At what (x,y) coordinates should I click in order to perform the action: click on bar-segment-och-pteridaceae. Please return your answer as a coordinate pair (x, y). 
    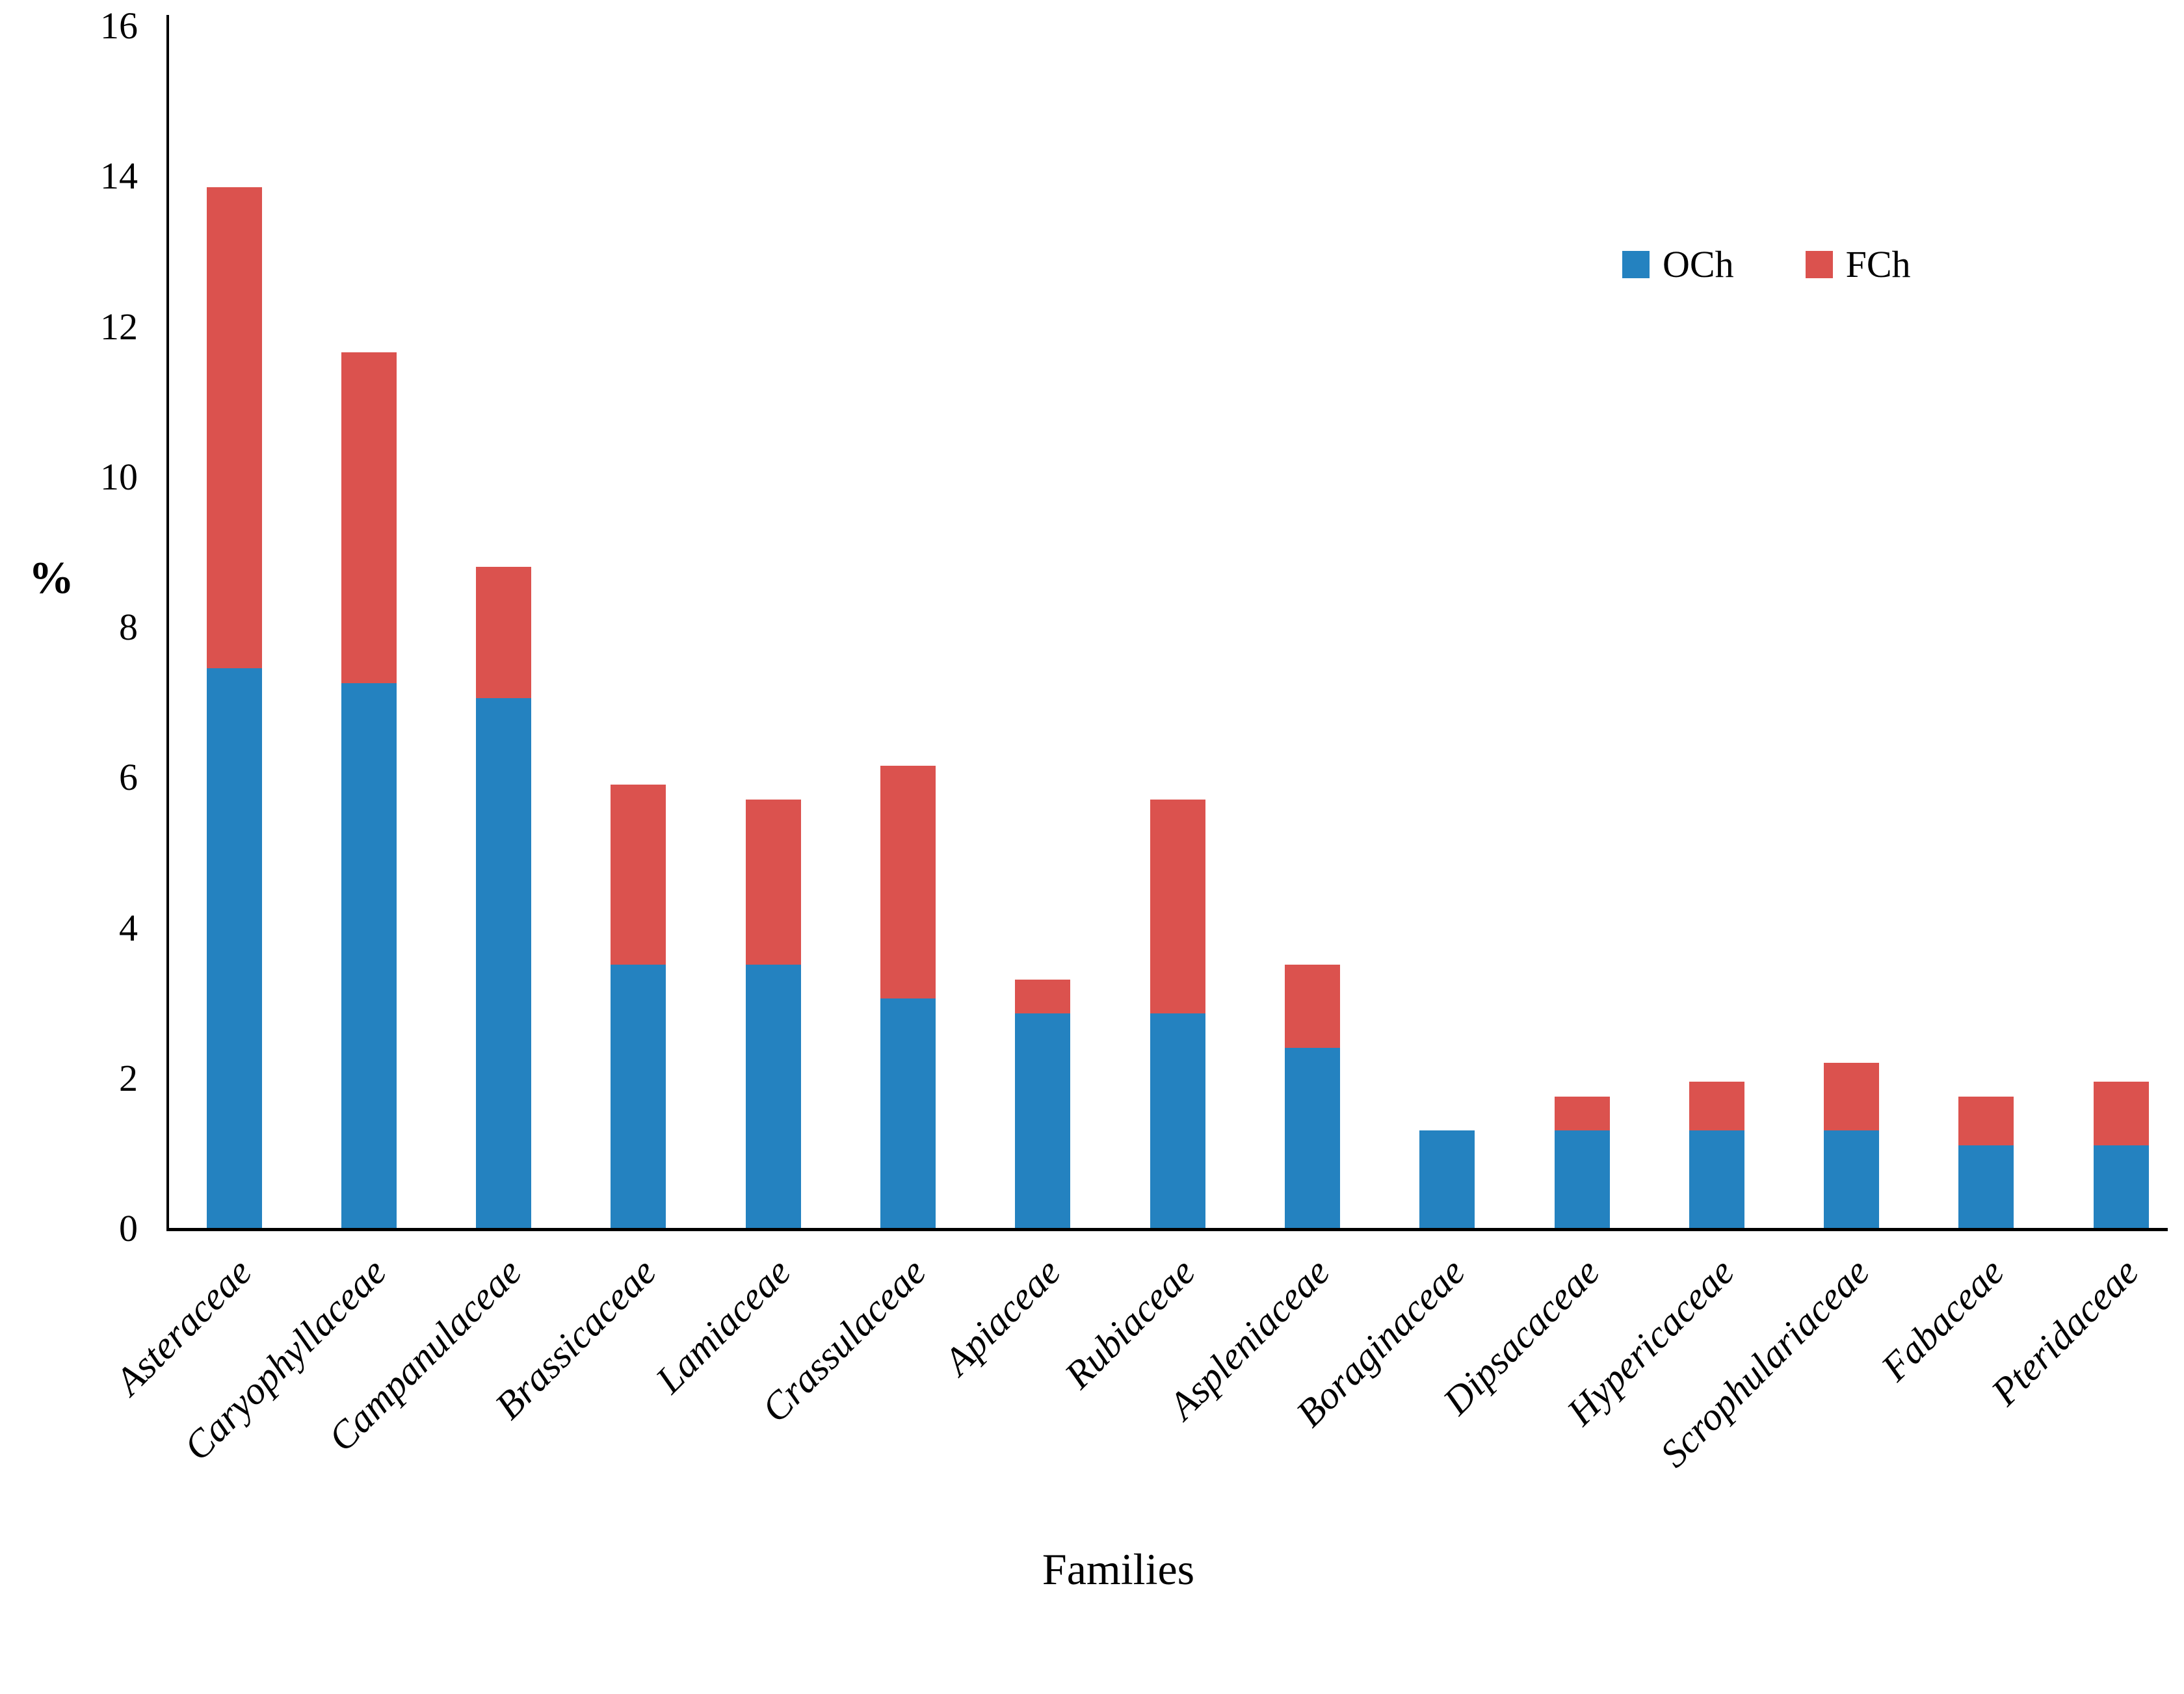
    Looking at the image, I should click on (2121, 1186).